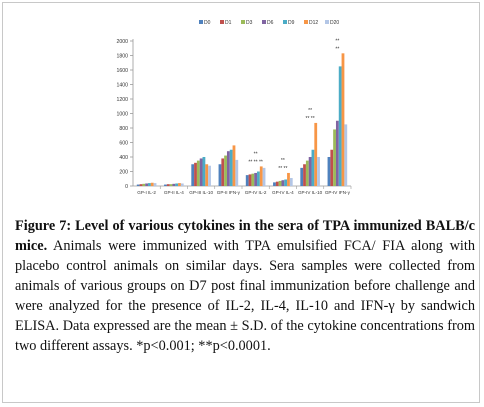 The width and height of the screenshot is (484, 407). I want to click on legend-label-d9: D9, so click(291, 23).